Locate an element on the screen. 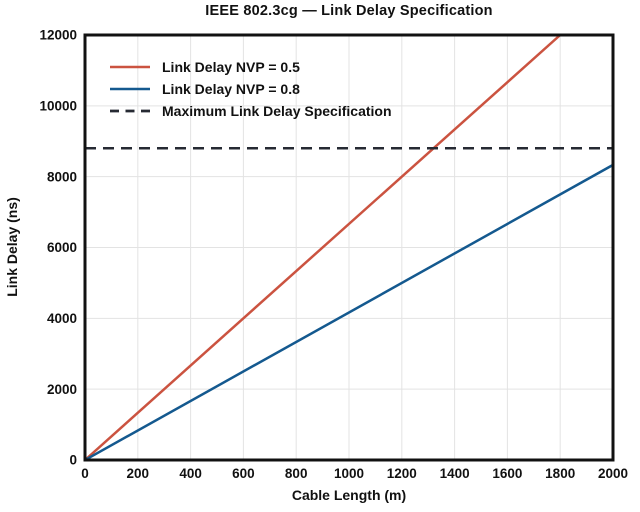 The height and width of the screenshot is (512, 640). y-tick-label: 2000 is located at coordinates (62, 389).